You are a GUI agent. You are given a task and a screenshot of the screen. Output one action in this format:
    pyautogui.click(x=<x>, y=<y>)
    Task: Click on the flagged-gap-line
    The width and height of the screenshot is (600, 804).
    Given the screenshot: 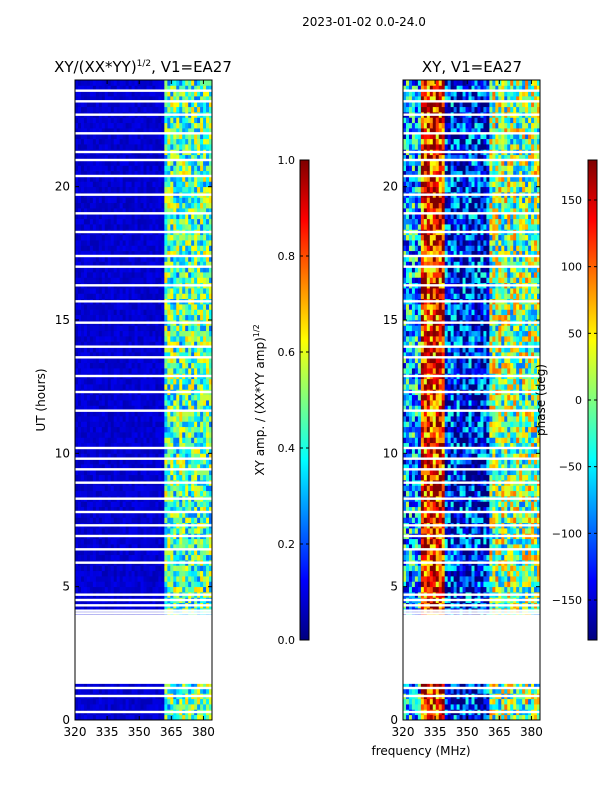 What is the action you would take?
    pyautogui.click(x=143, y=525)
    